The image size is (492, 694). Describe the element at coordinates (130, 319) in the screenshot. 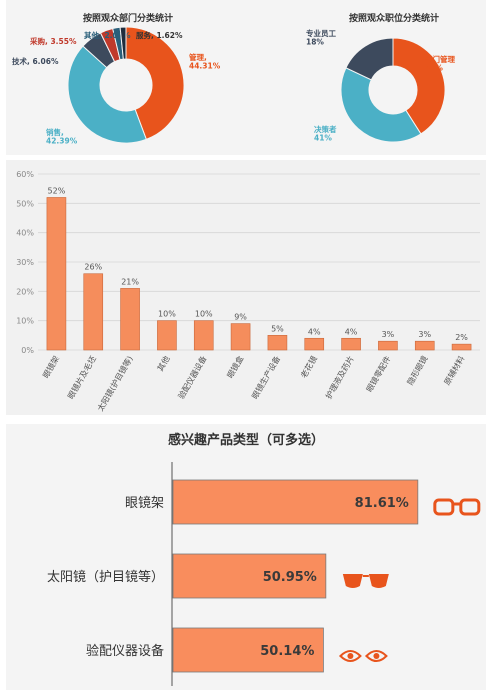

I see `bar-太阳镜(护目镜等)` at that location.